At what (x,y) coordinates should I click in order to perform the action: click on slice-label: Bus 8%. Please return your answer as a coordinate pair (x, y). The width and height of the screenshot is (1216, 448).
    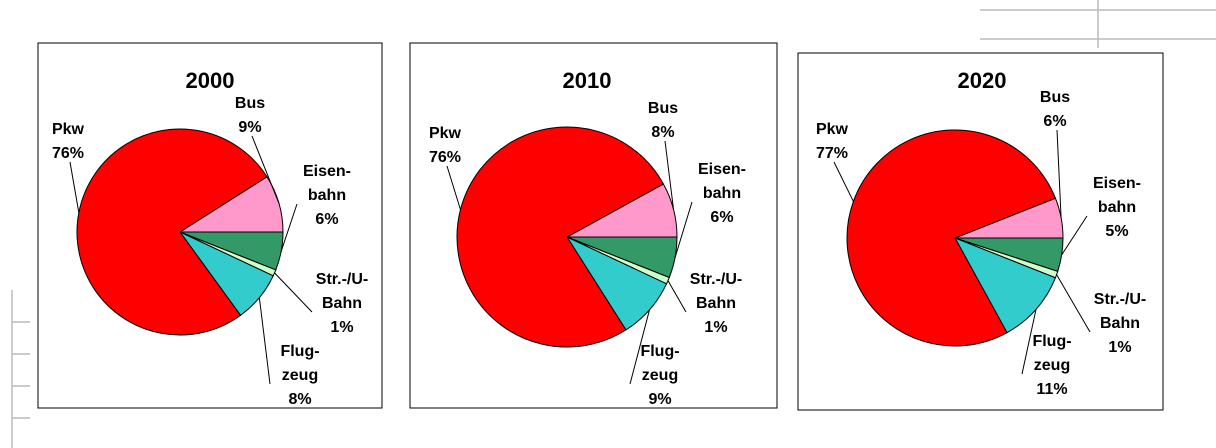
    Looking at the image, I should click on (663, 121).